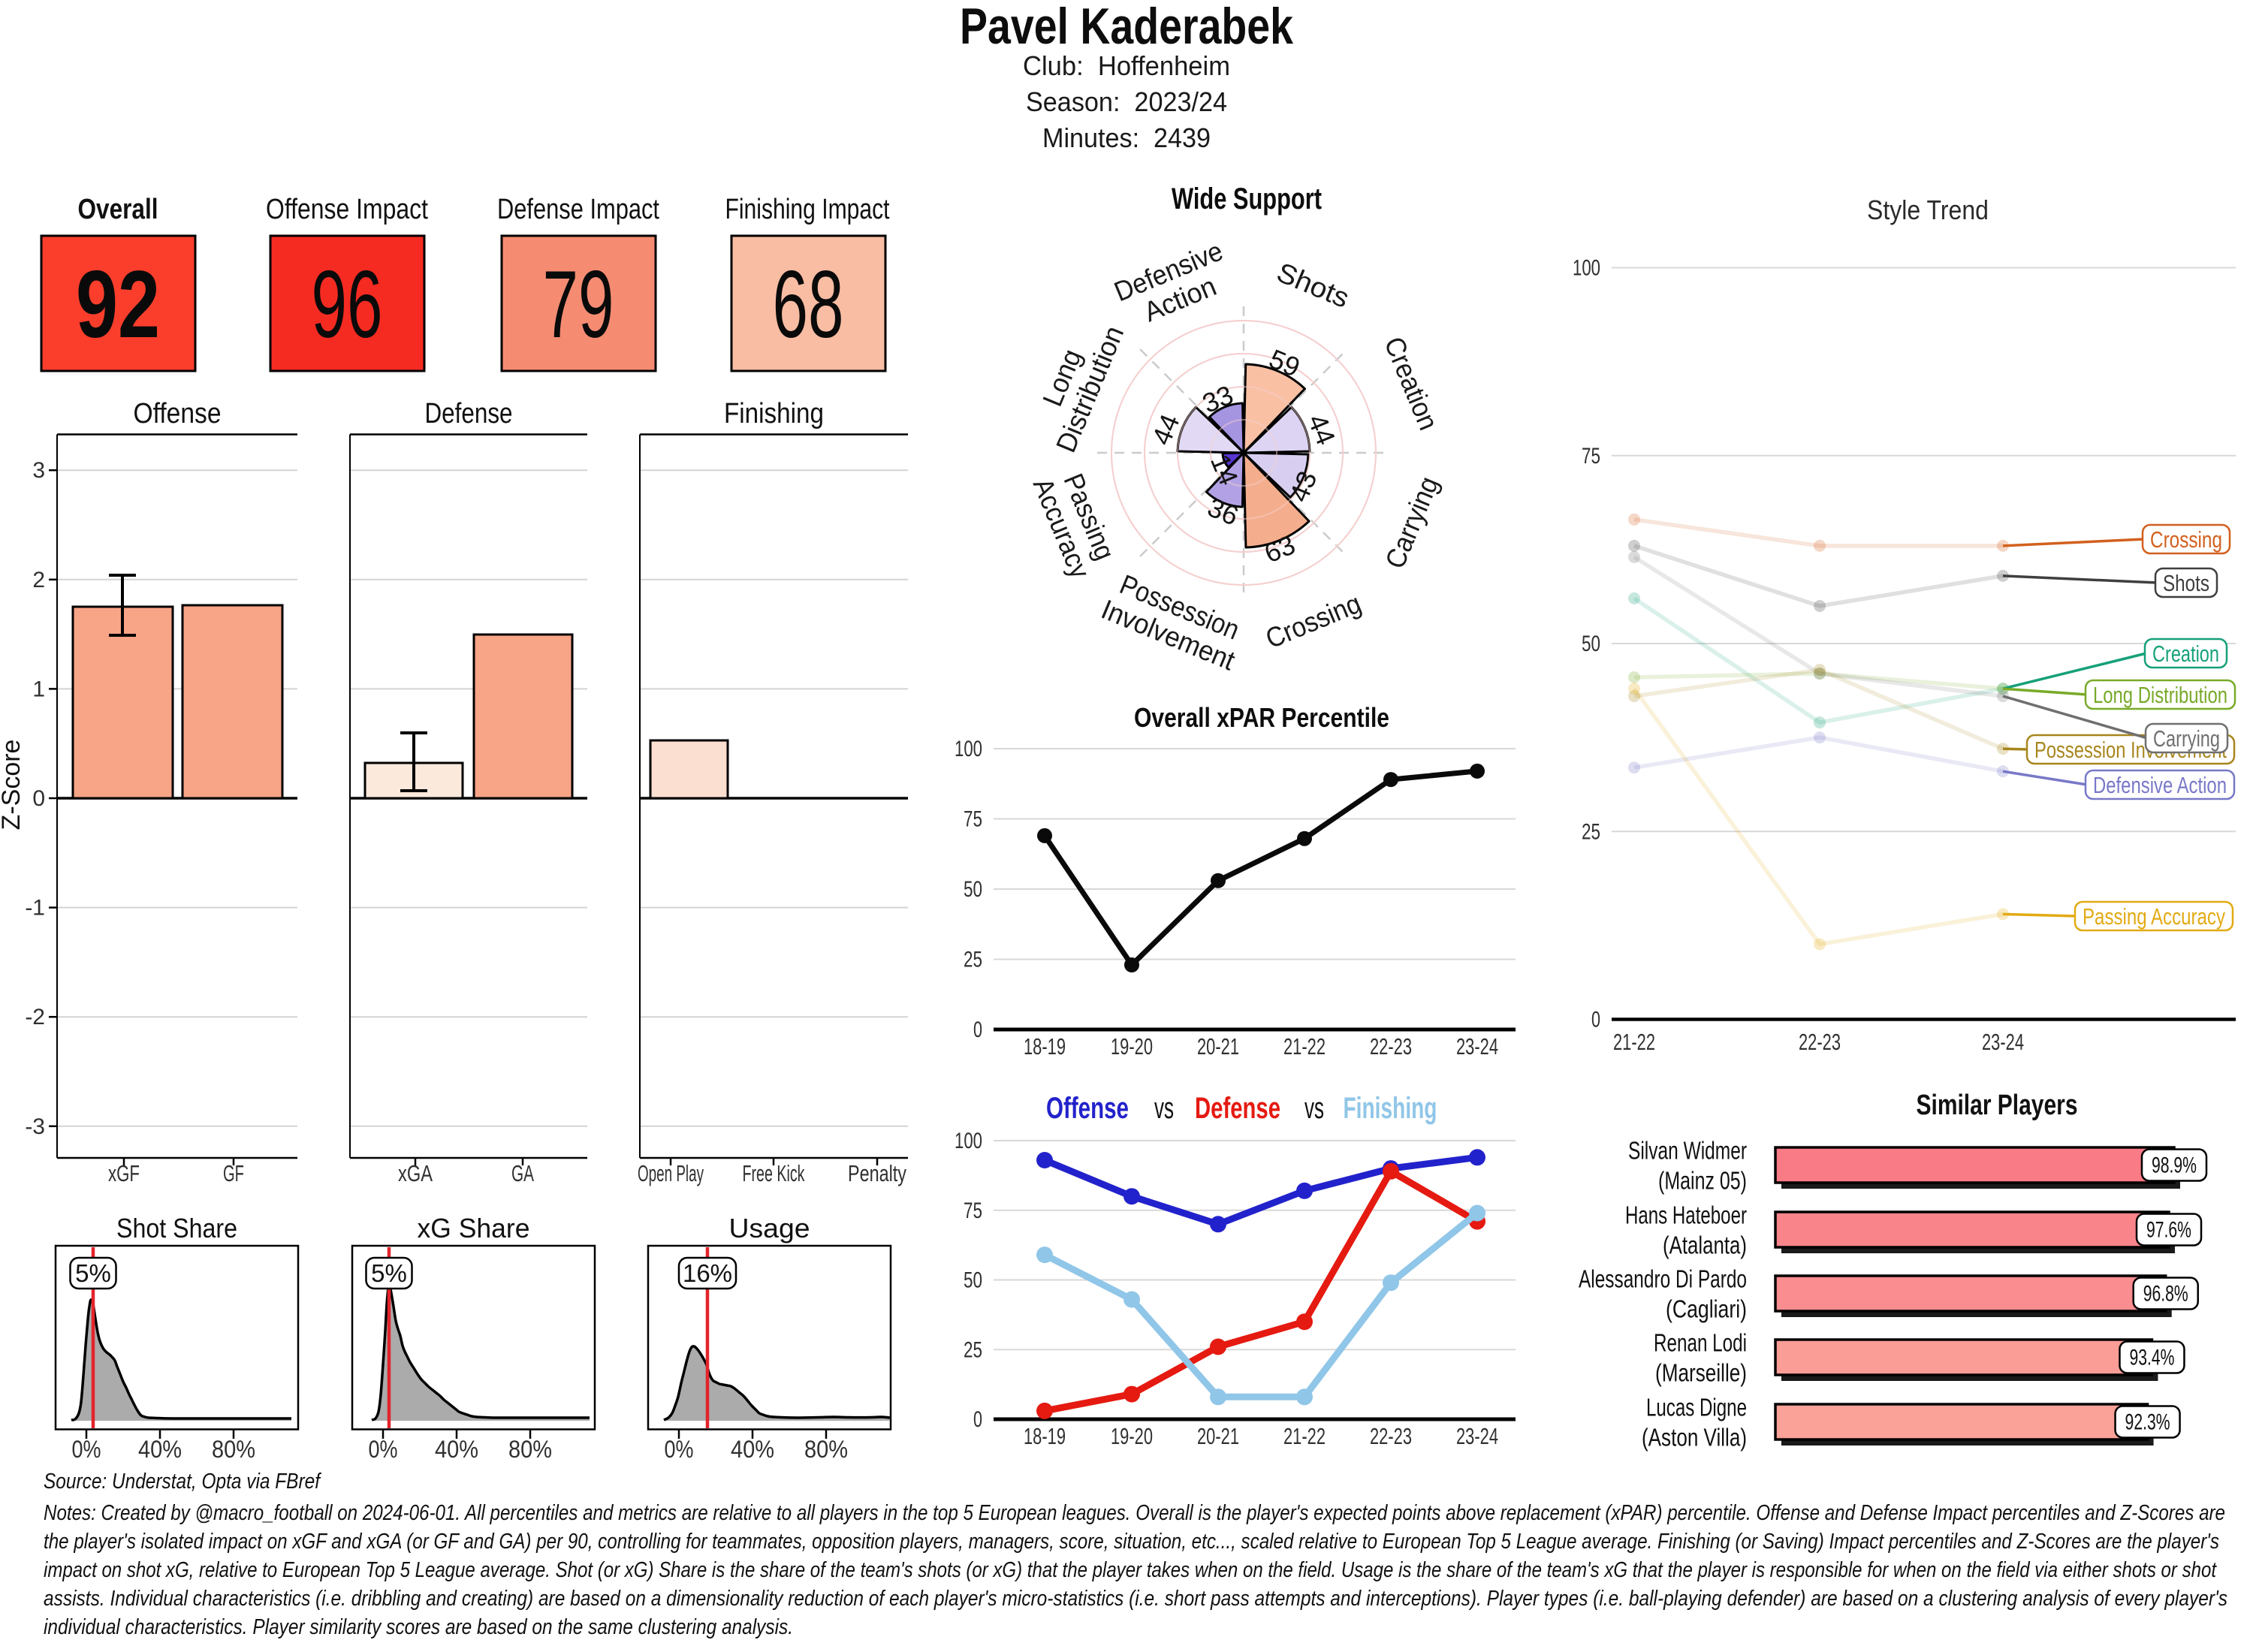 This screenshot has width=2253, height=1652. Describe the element at coordinates (124, 1173) in the screenshot. I see `svg-text: xGF` at that location.